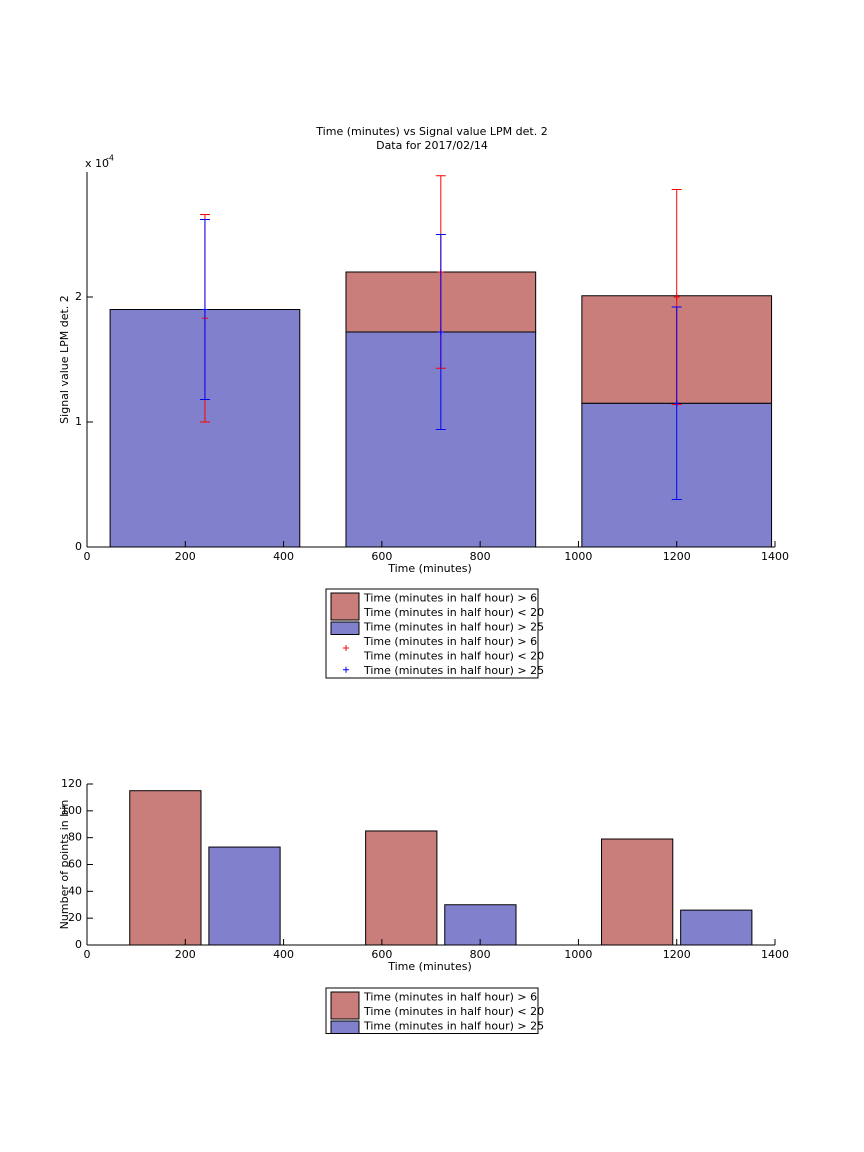 Image resolution: width=864 pixels, height=1152 pixels. Describe the element at coordinates (78, 296) in the screenshot. I see `y-tick-label: 2` at that location.